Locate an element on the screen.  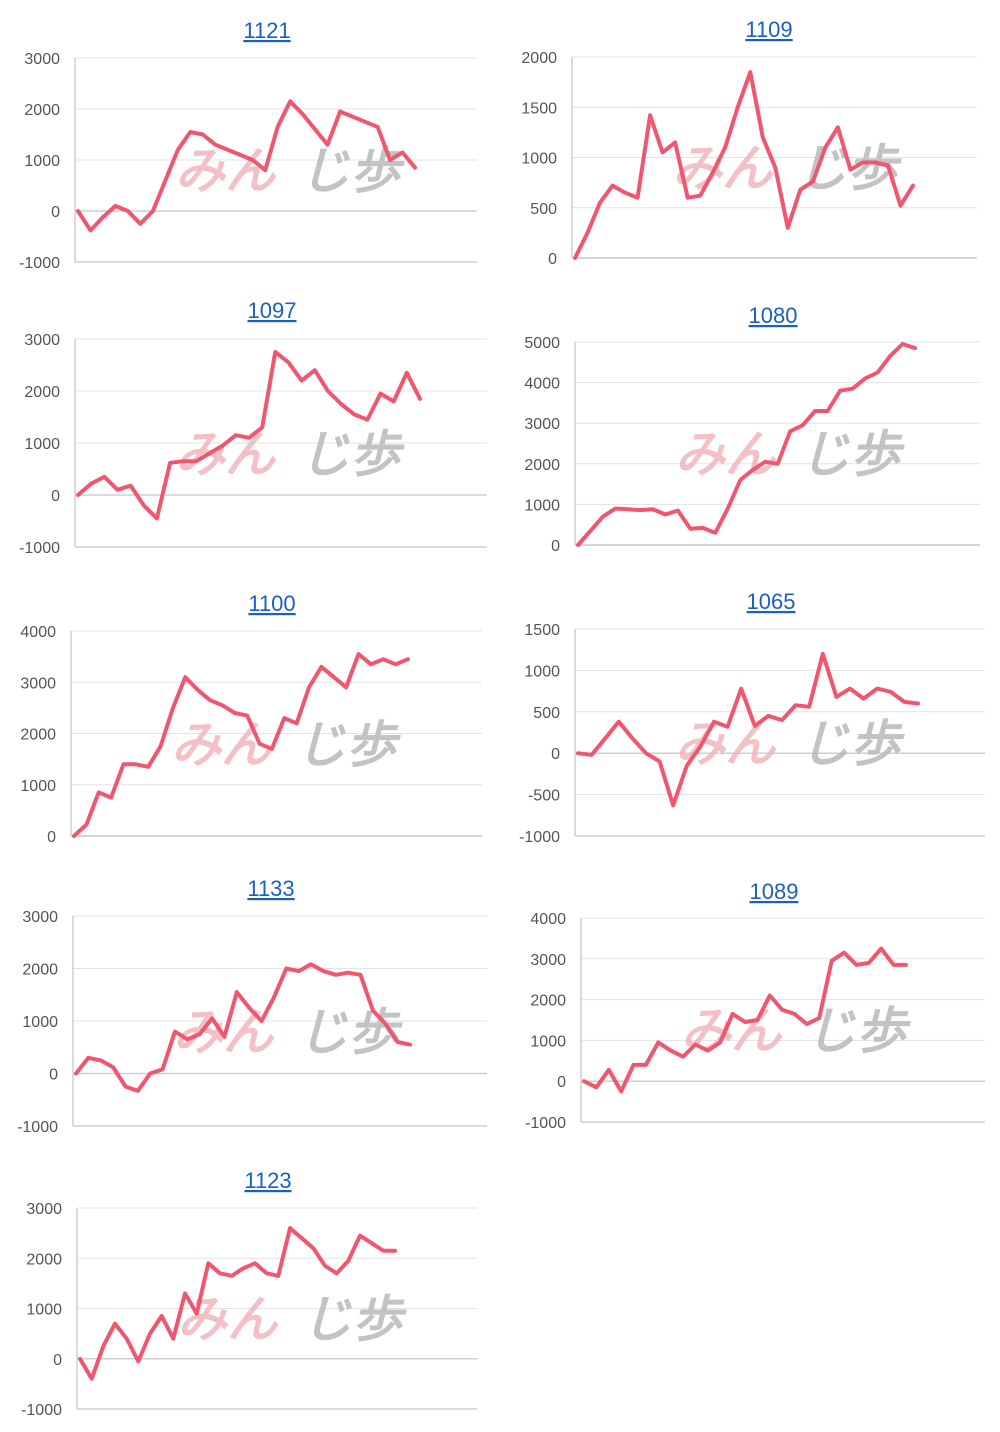
y-tick-label: 1500 is located at coordinates (542, 630).